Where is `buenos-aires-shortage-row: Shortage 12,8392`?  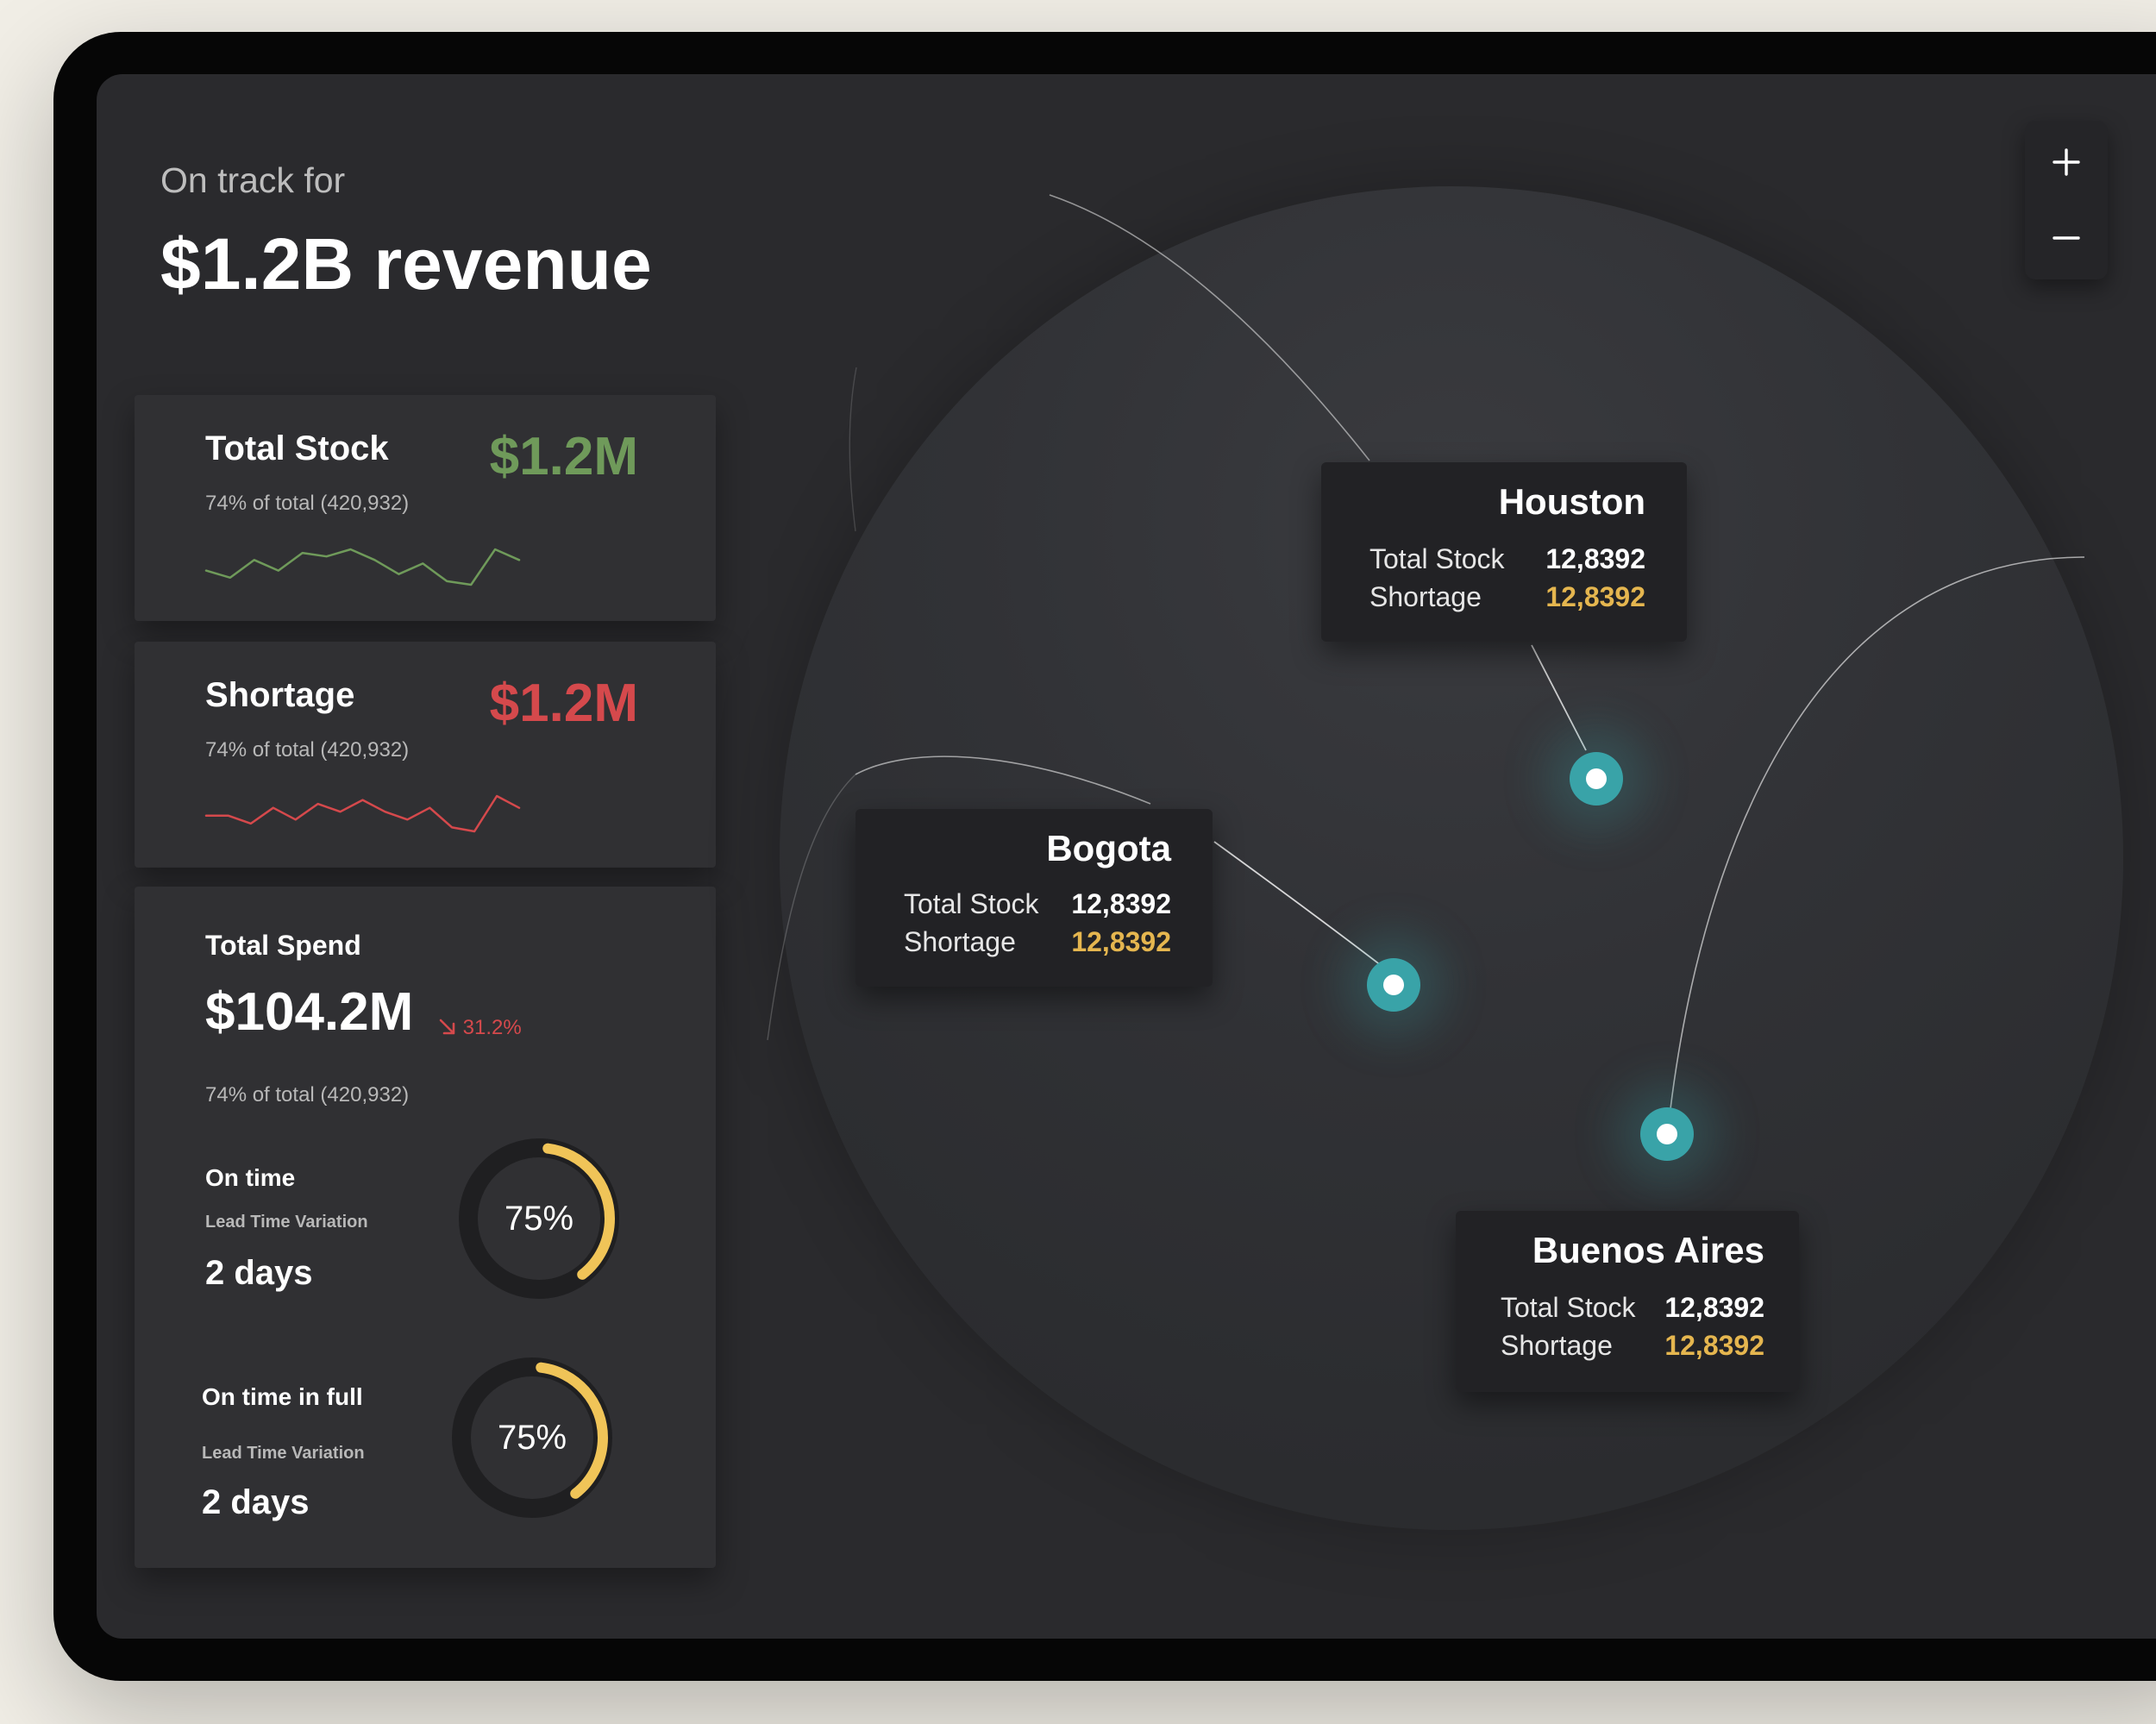
buenos-aires-shortage-row: Shortage 12,8392 is located at coordinates (1632, 1347).